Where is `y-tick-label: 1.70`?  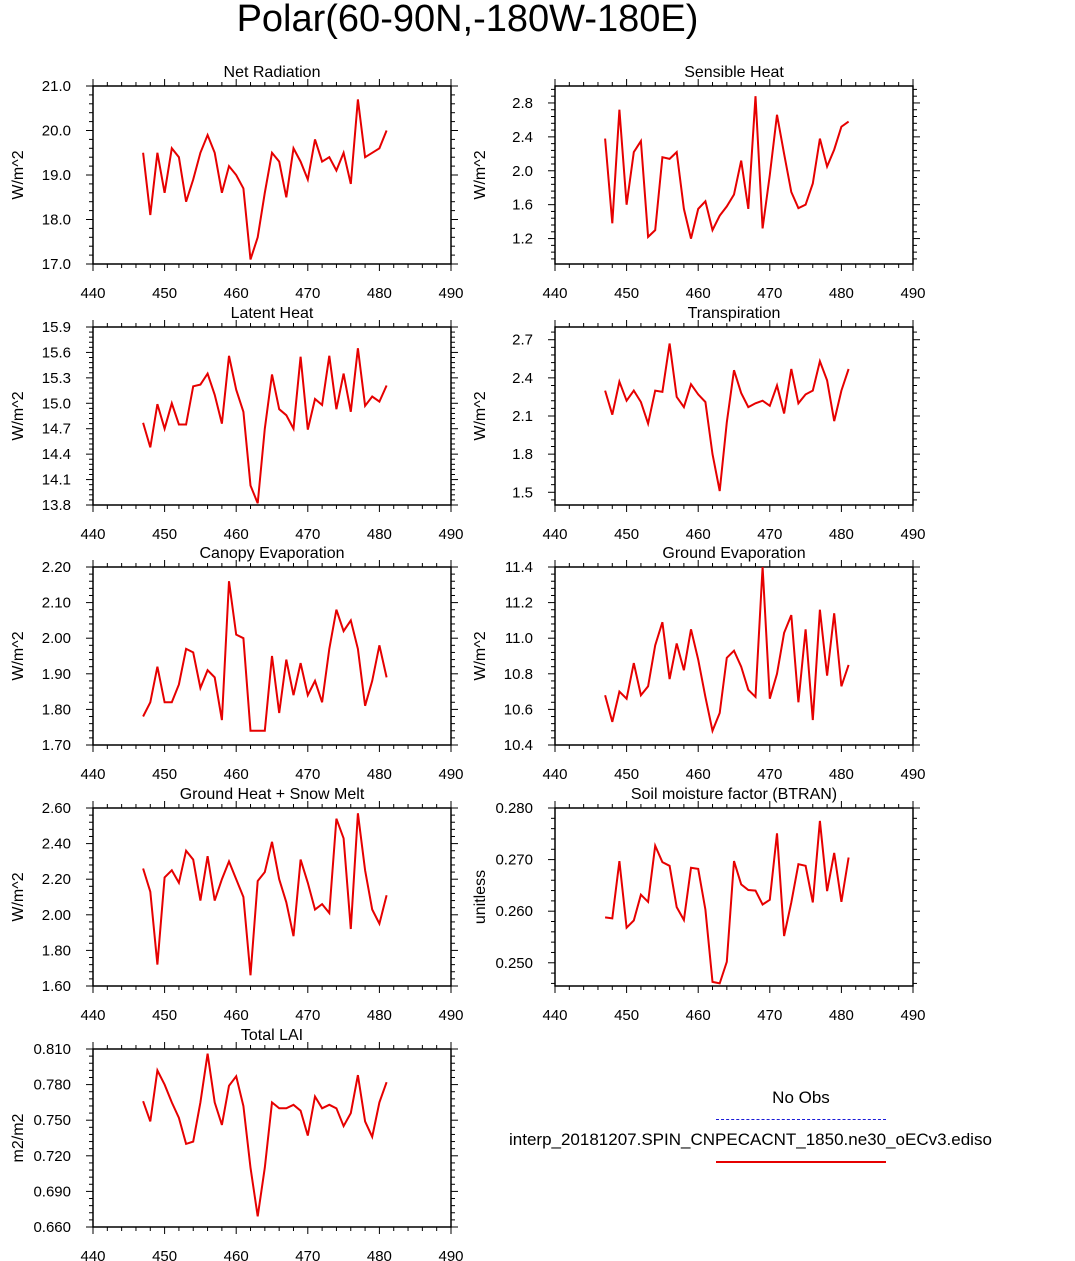
y-tick-label: 1.70 is located at coordinates (56, 745).